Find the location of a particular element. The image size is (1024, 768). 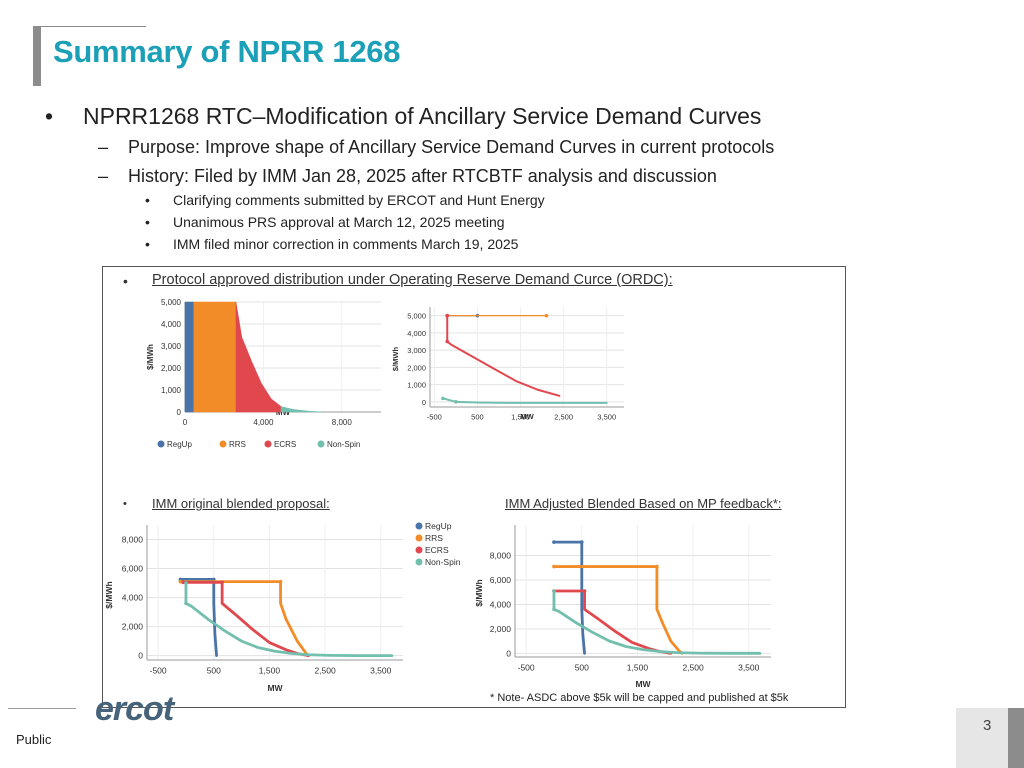

legend-label: RRS is located at coordinates (237, 444).